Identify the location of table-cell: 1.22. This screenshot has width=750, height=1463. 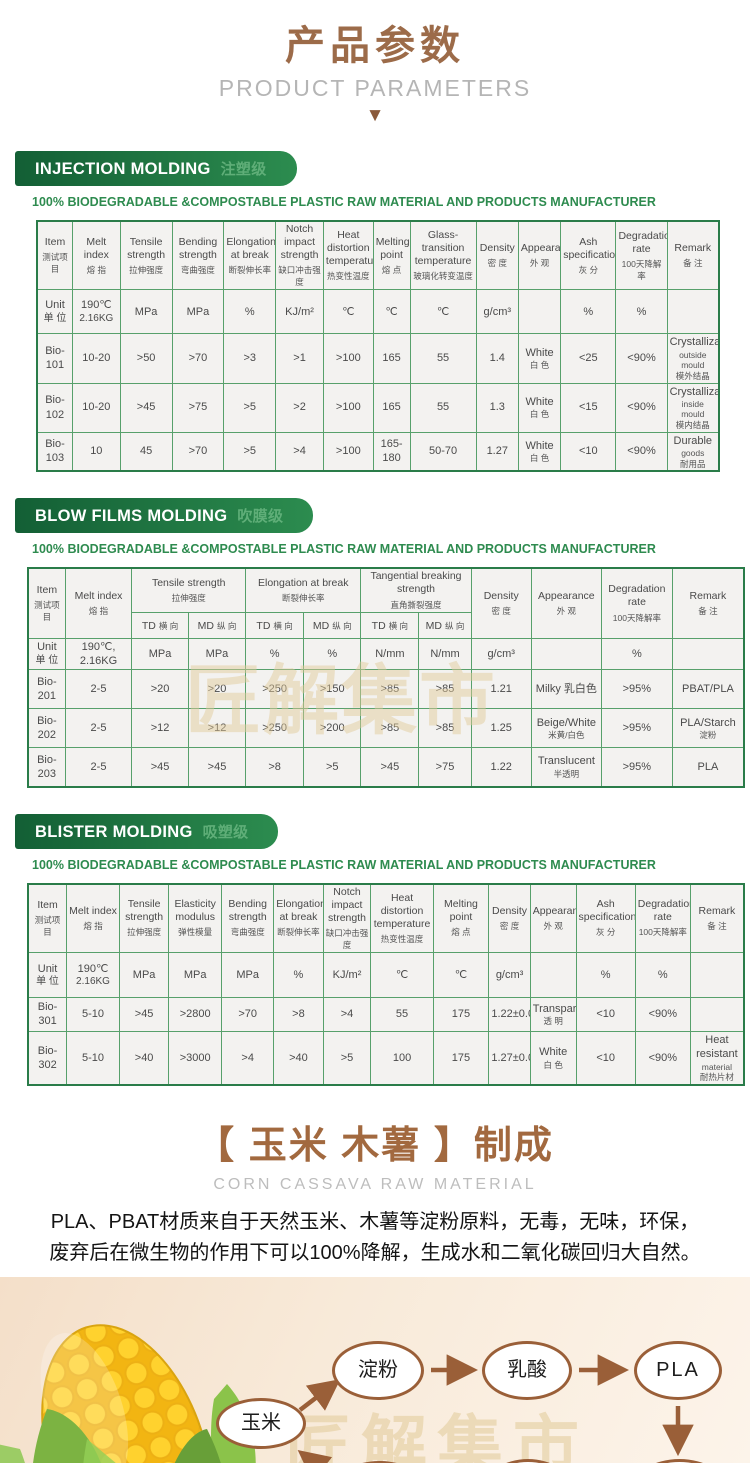
(501, 767).